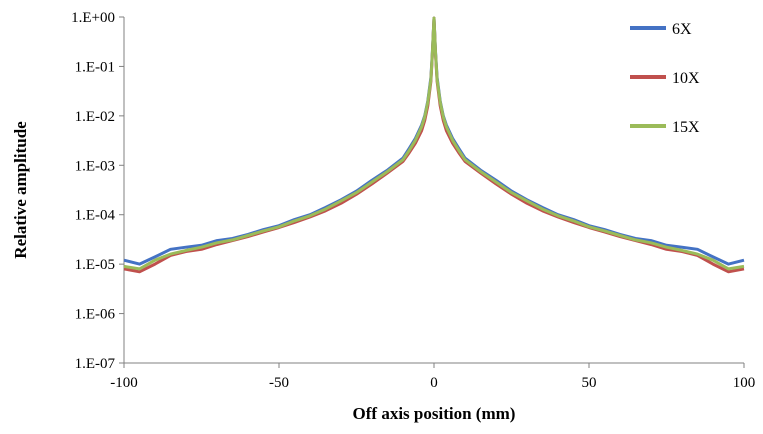  What do you see at coordinates (95, 265) in the screenshot?
I see `y-tick-label: 1.E-05` at bounding box center [95, 265].